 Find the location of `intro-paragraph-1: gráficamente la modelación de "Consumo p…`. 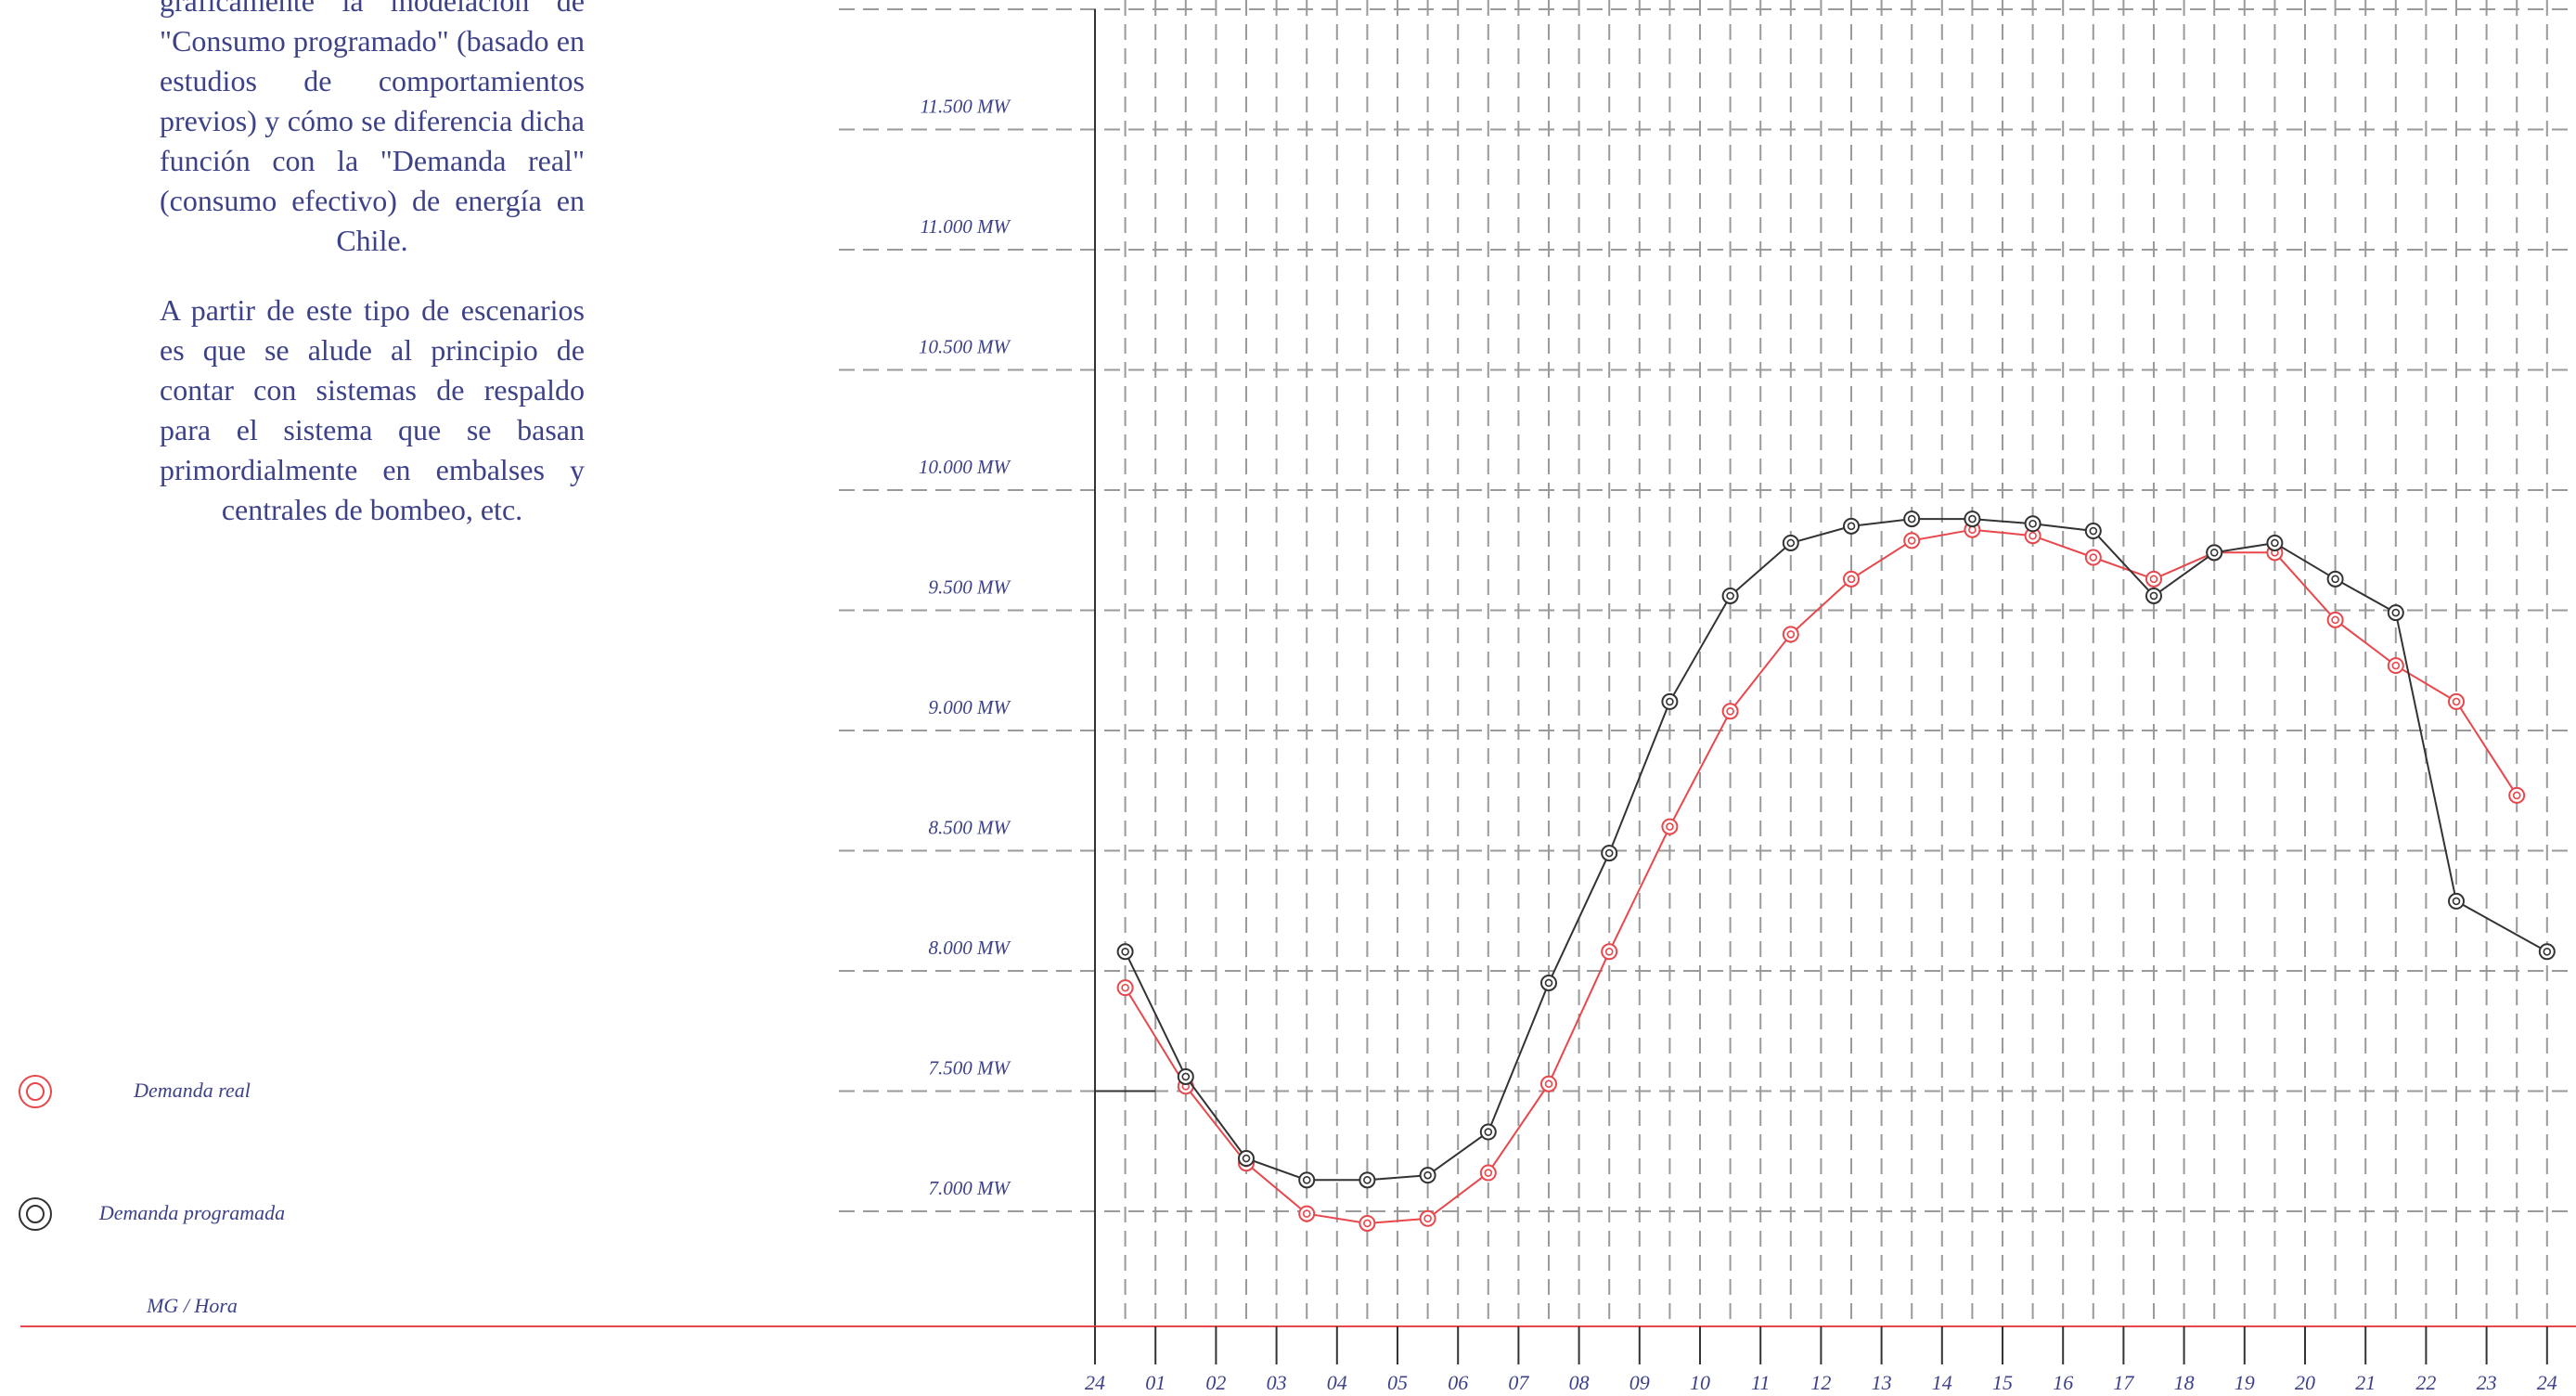

intro-paragraph-1: gráficamente la modelación de "Consumo p… is located at coordinates (372, 128).